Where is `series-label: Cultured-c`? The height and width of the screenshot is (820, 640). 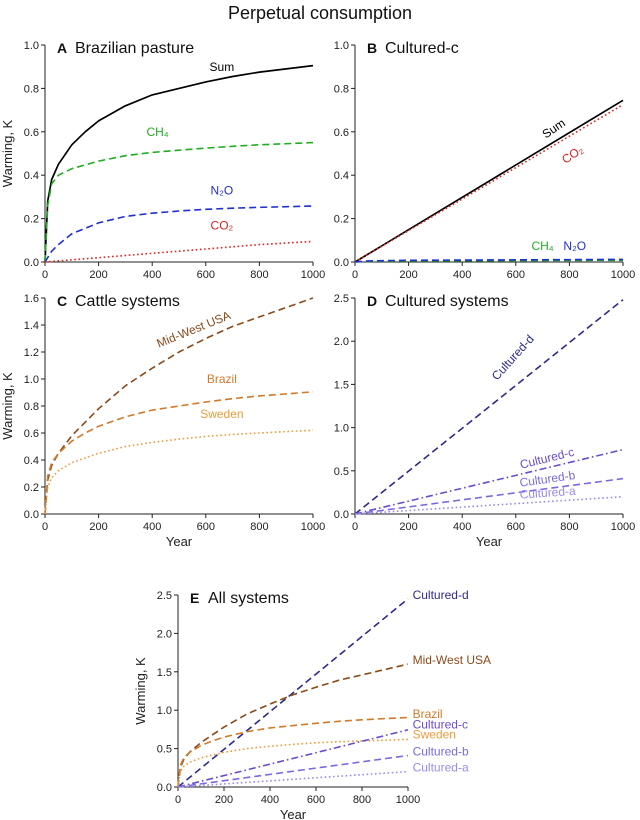 series-label: Cultured-c is located at coordinates (546, 458).